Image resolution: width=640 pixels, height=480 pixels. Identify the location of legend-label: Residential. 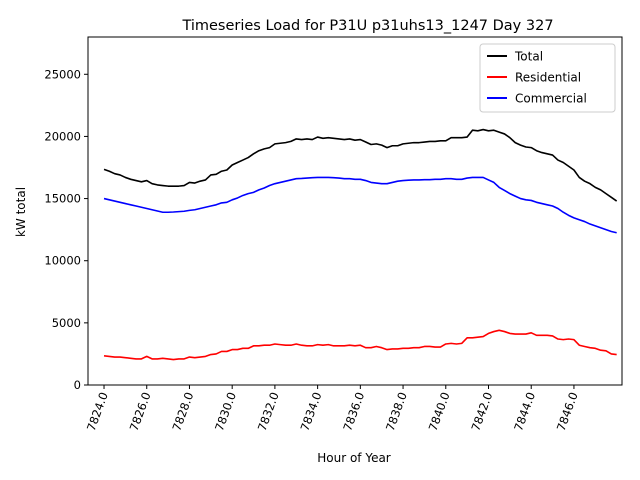
(548, 78).